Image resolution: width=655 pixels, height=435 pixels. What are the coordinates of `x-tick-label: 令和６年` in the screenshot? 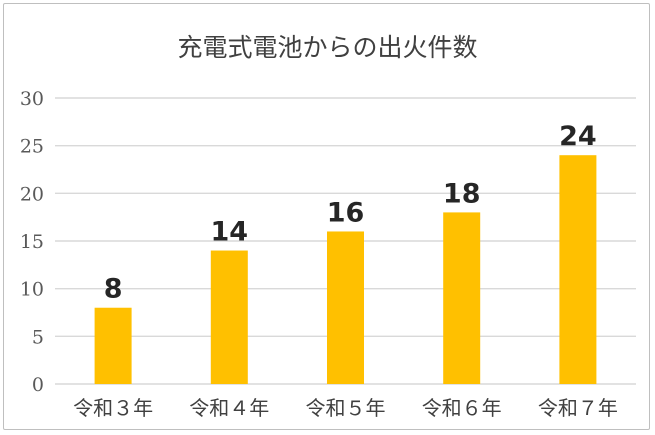 It's located at (462, 408).